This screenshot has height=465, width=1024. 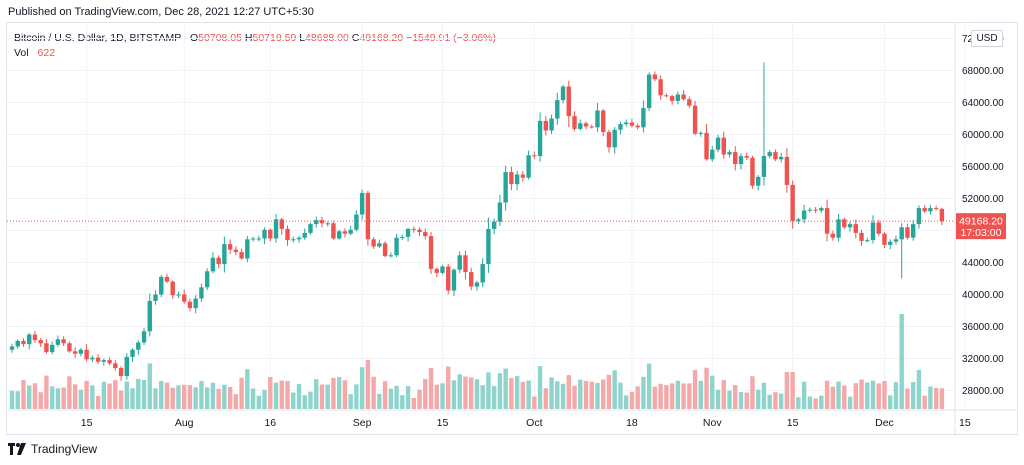 What do you see at coordinates (21, 53) in the screenshot?
I see `vol-label: Vol` at bounding box center [21, 53].